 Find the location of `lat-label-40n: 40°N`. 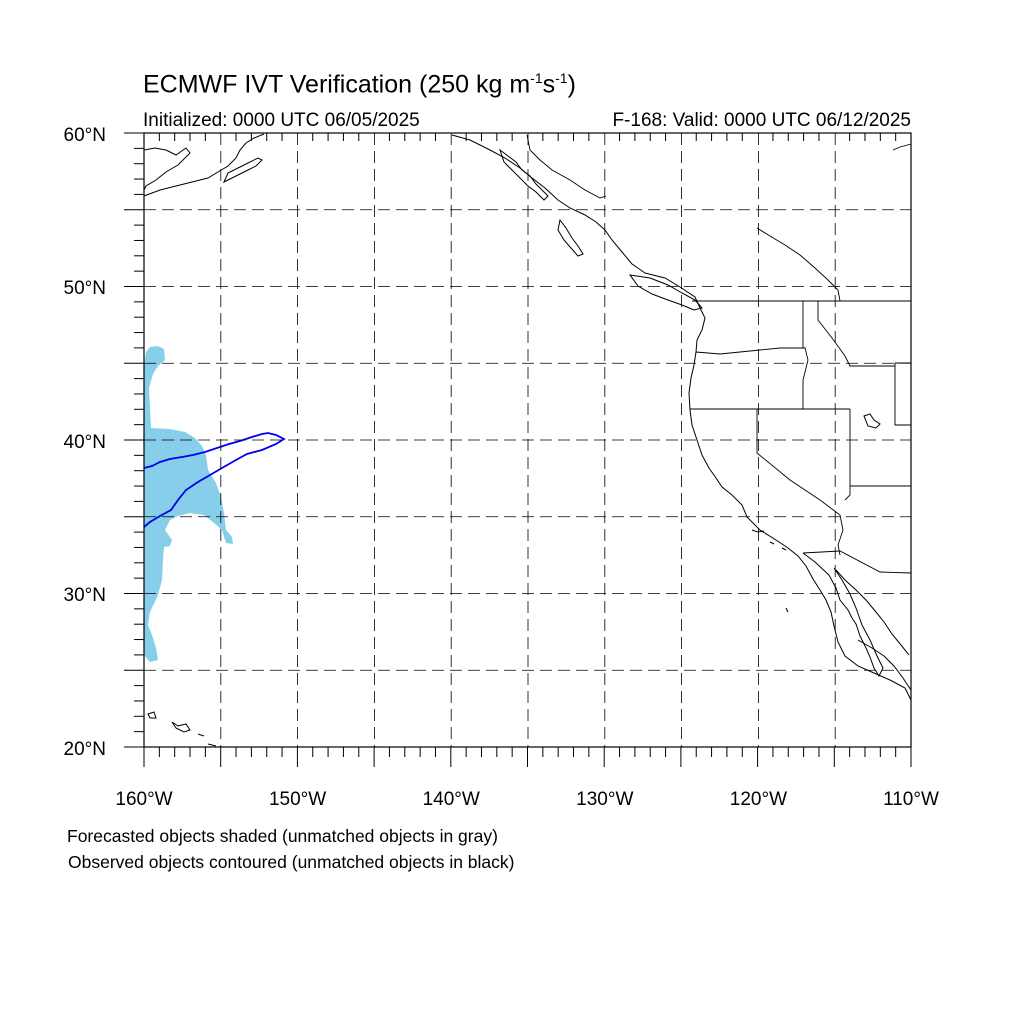

lat-label-40n: 40°N is located at coordinates (85, 442).